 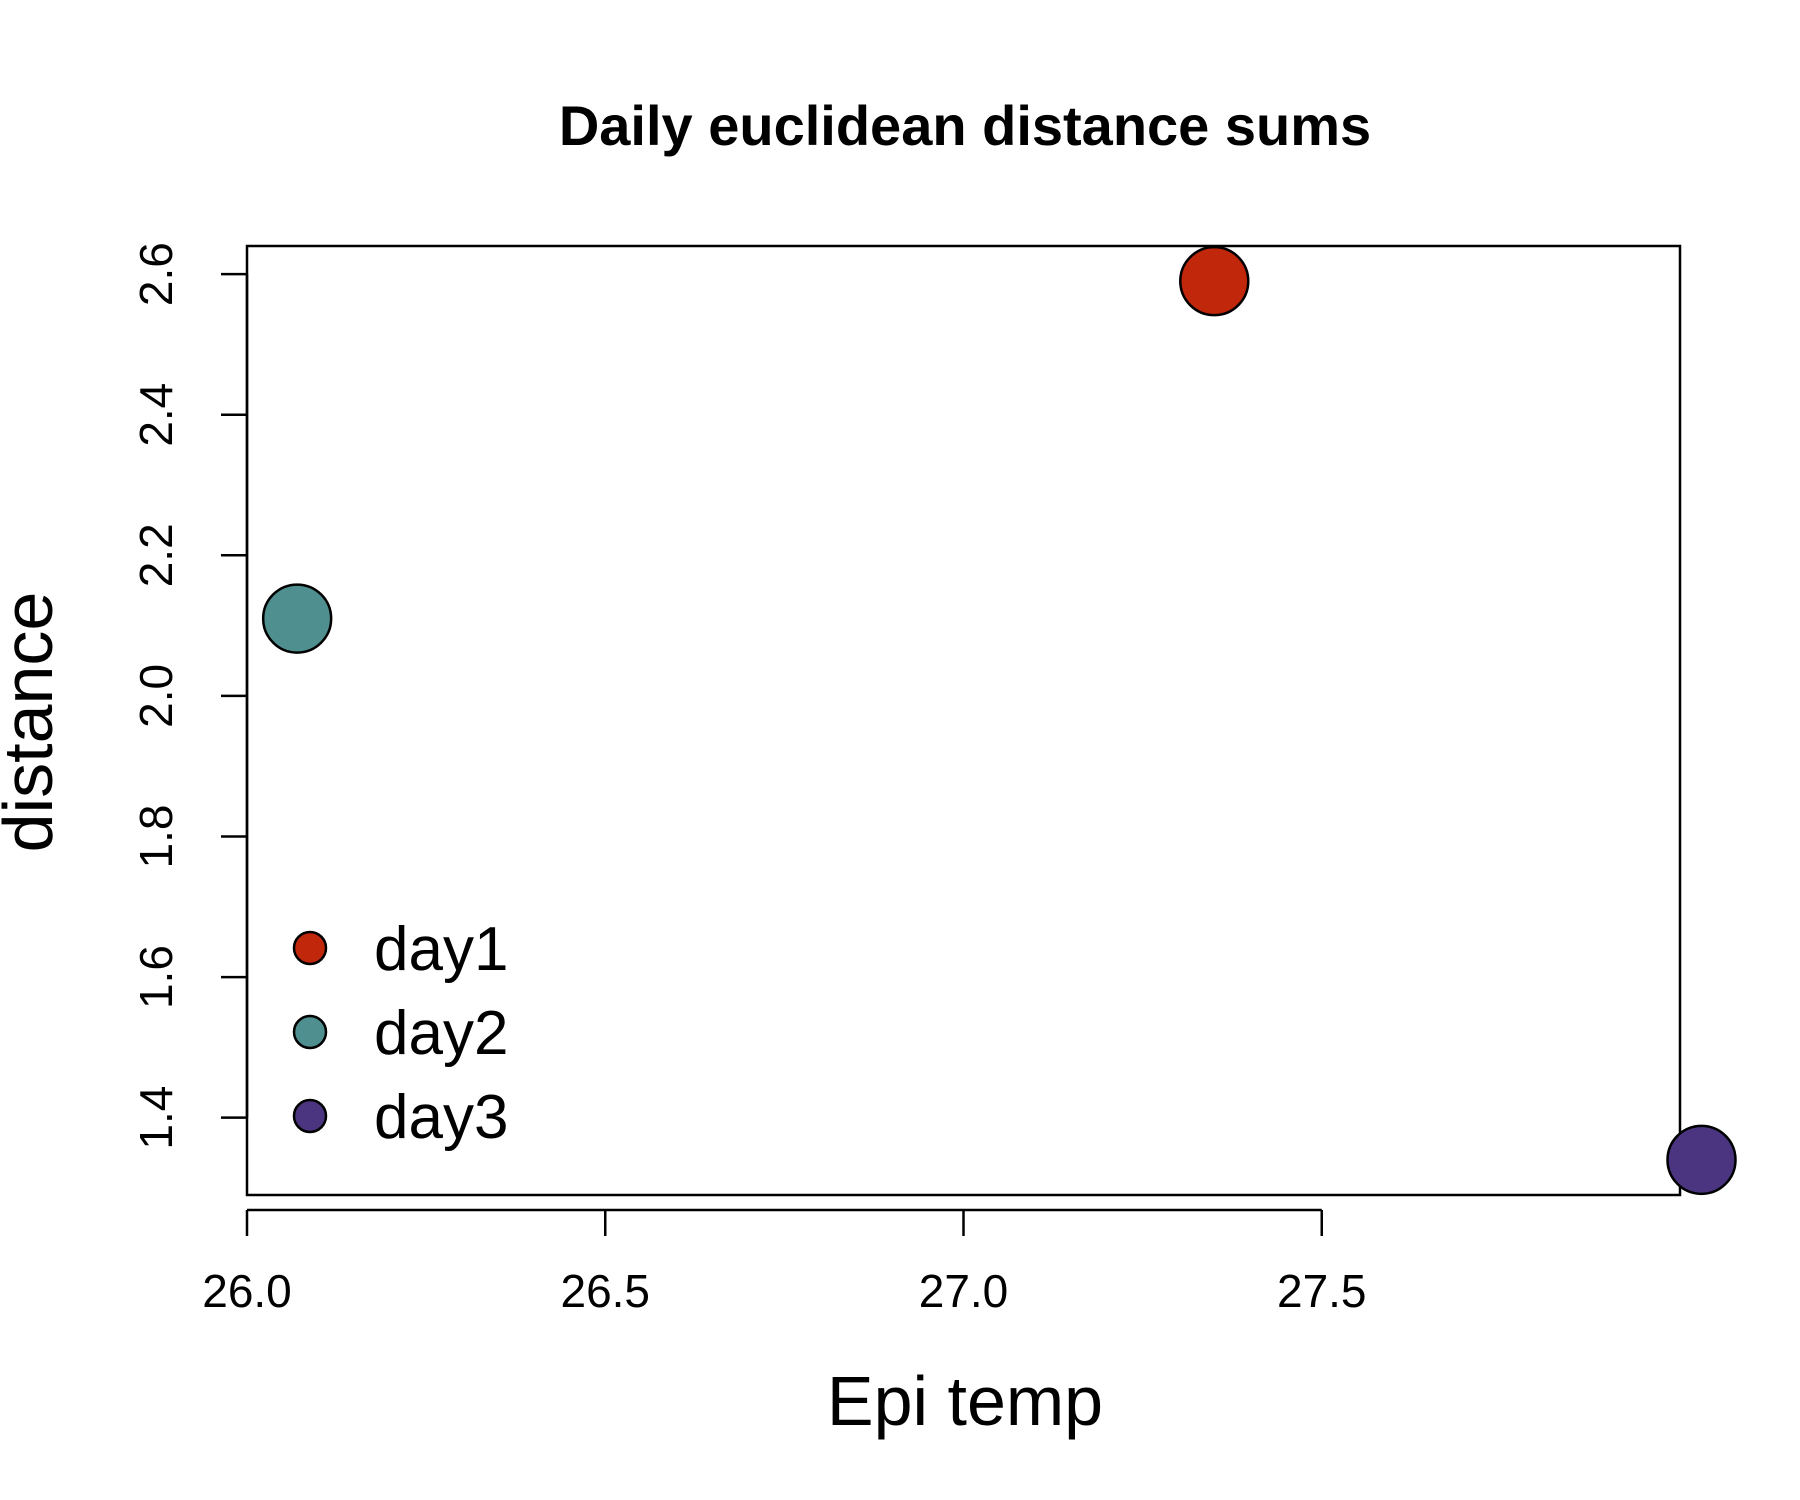 I want to click on y-tick-label: 2.0, so click(x=156, y=696).